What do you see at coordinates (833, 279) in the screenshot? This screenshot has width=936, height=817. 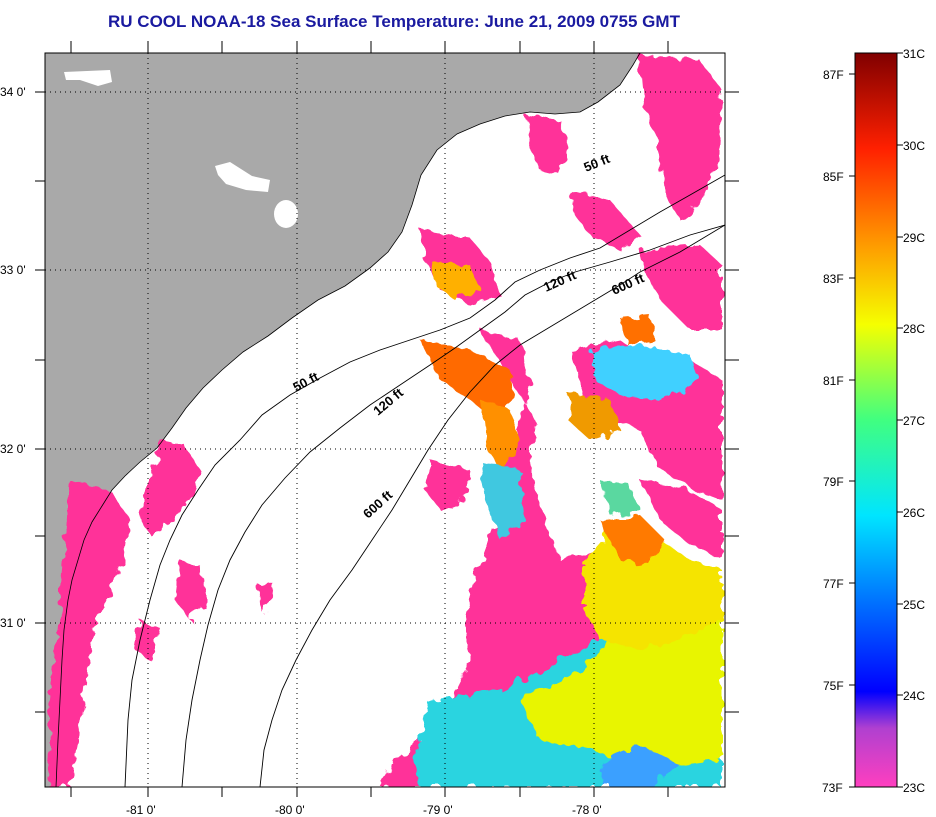 I see `fahrenheit-label: 83F` at bounding box center [833, 279].